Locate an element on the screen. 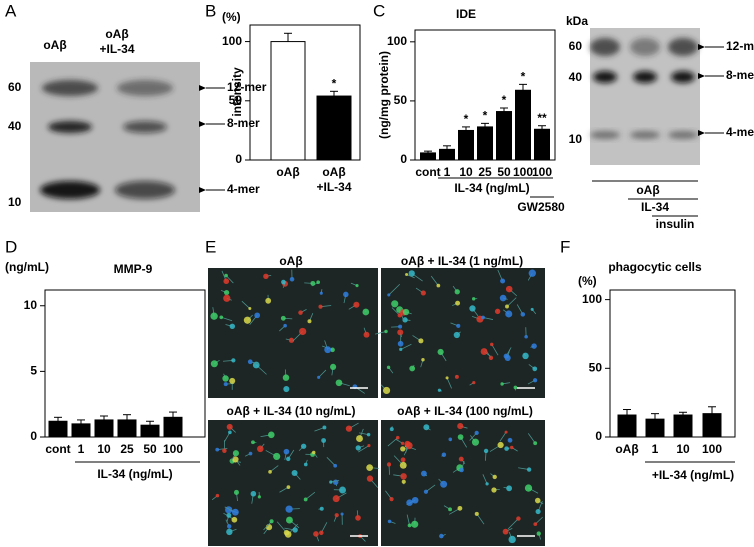 The height and width of the screenshot is (547, 754). x-tick-label: 1 is located at coordinates (655, 449).